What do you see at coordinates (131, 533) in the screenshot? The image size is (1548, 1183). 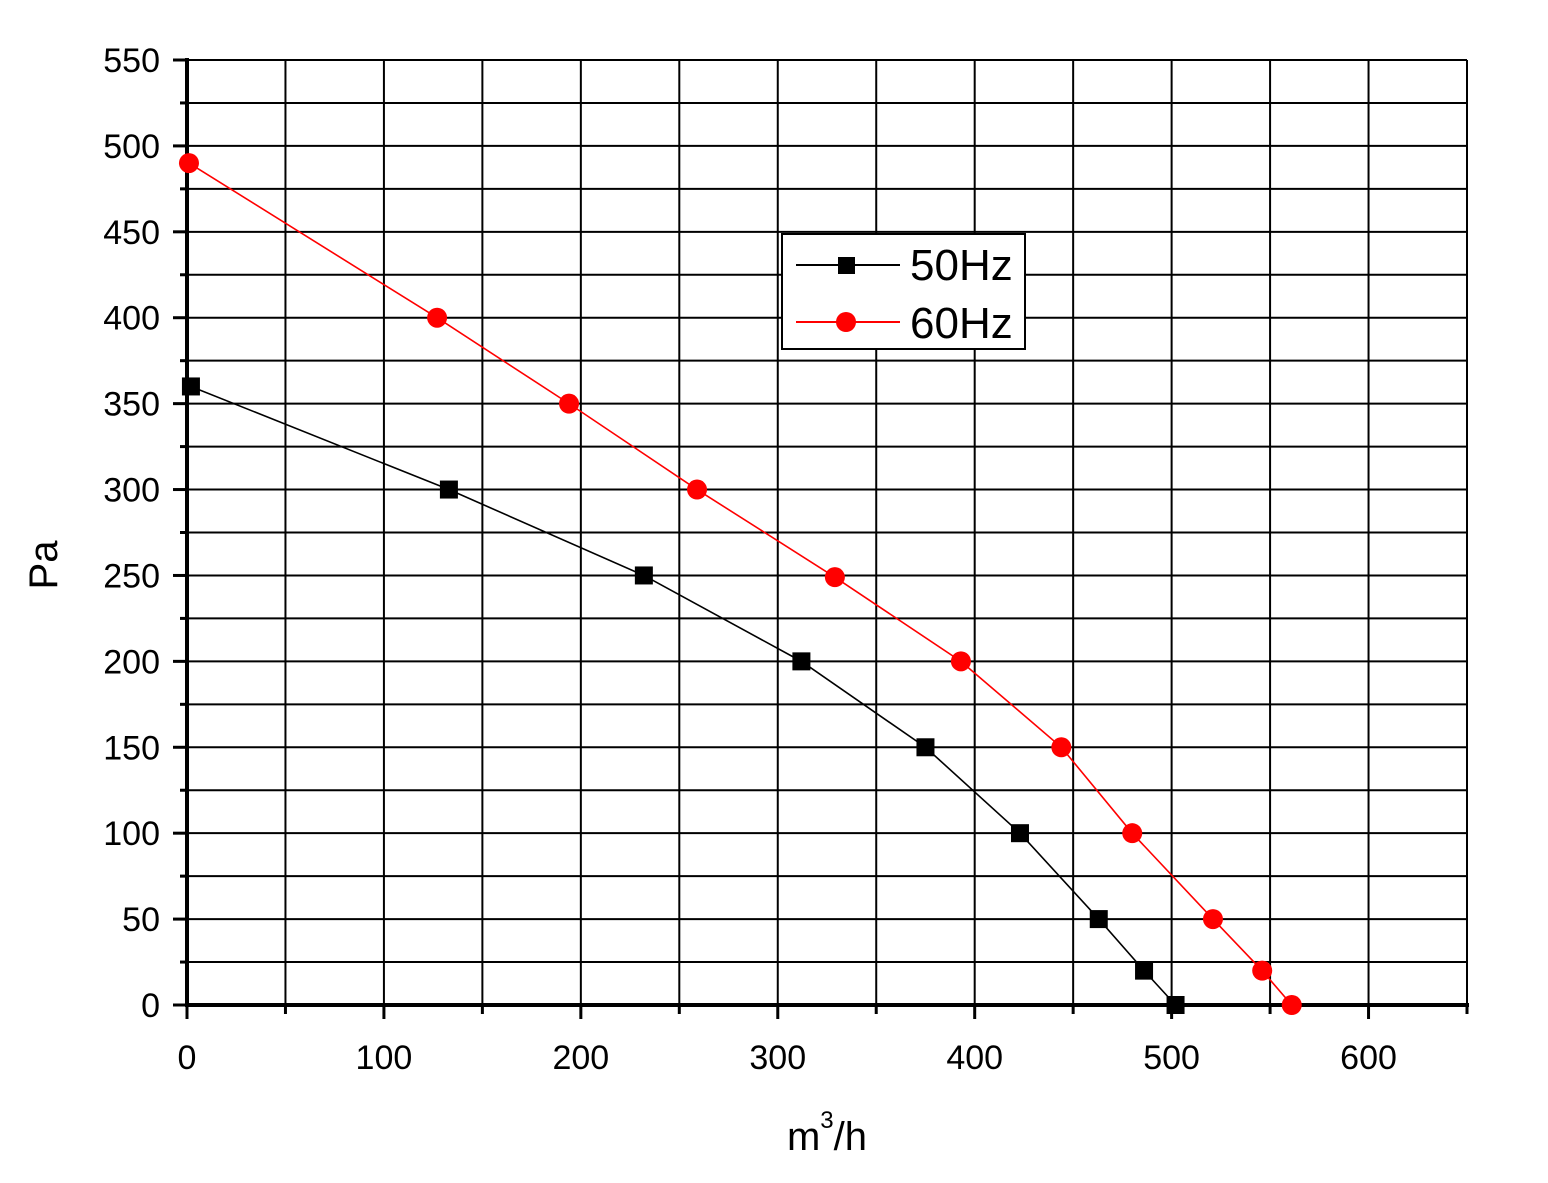 I see `y-axis-tick-labels: 0 50 100 150 200 250 300 350 400 450 500 550` at bounding box center [131, 533].